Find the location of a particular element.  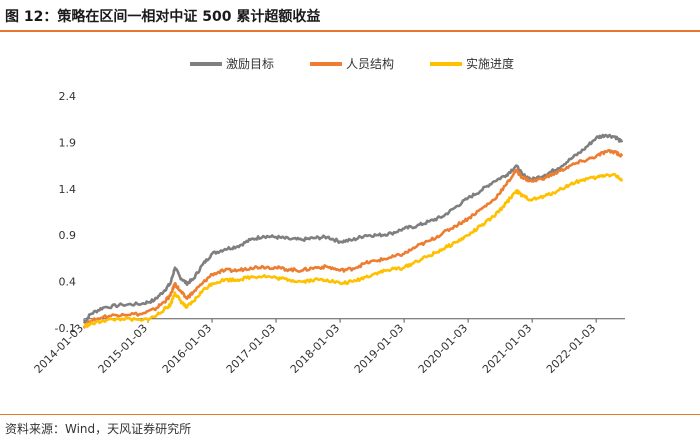

y-tick-label: 1.9 is located at coordinates (68, 142).